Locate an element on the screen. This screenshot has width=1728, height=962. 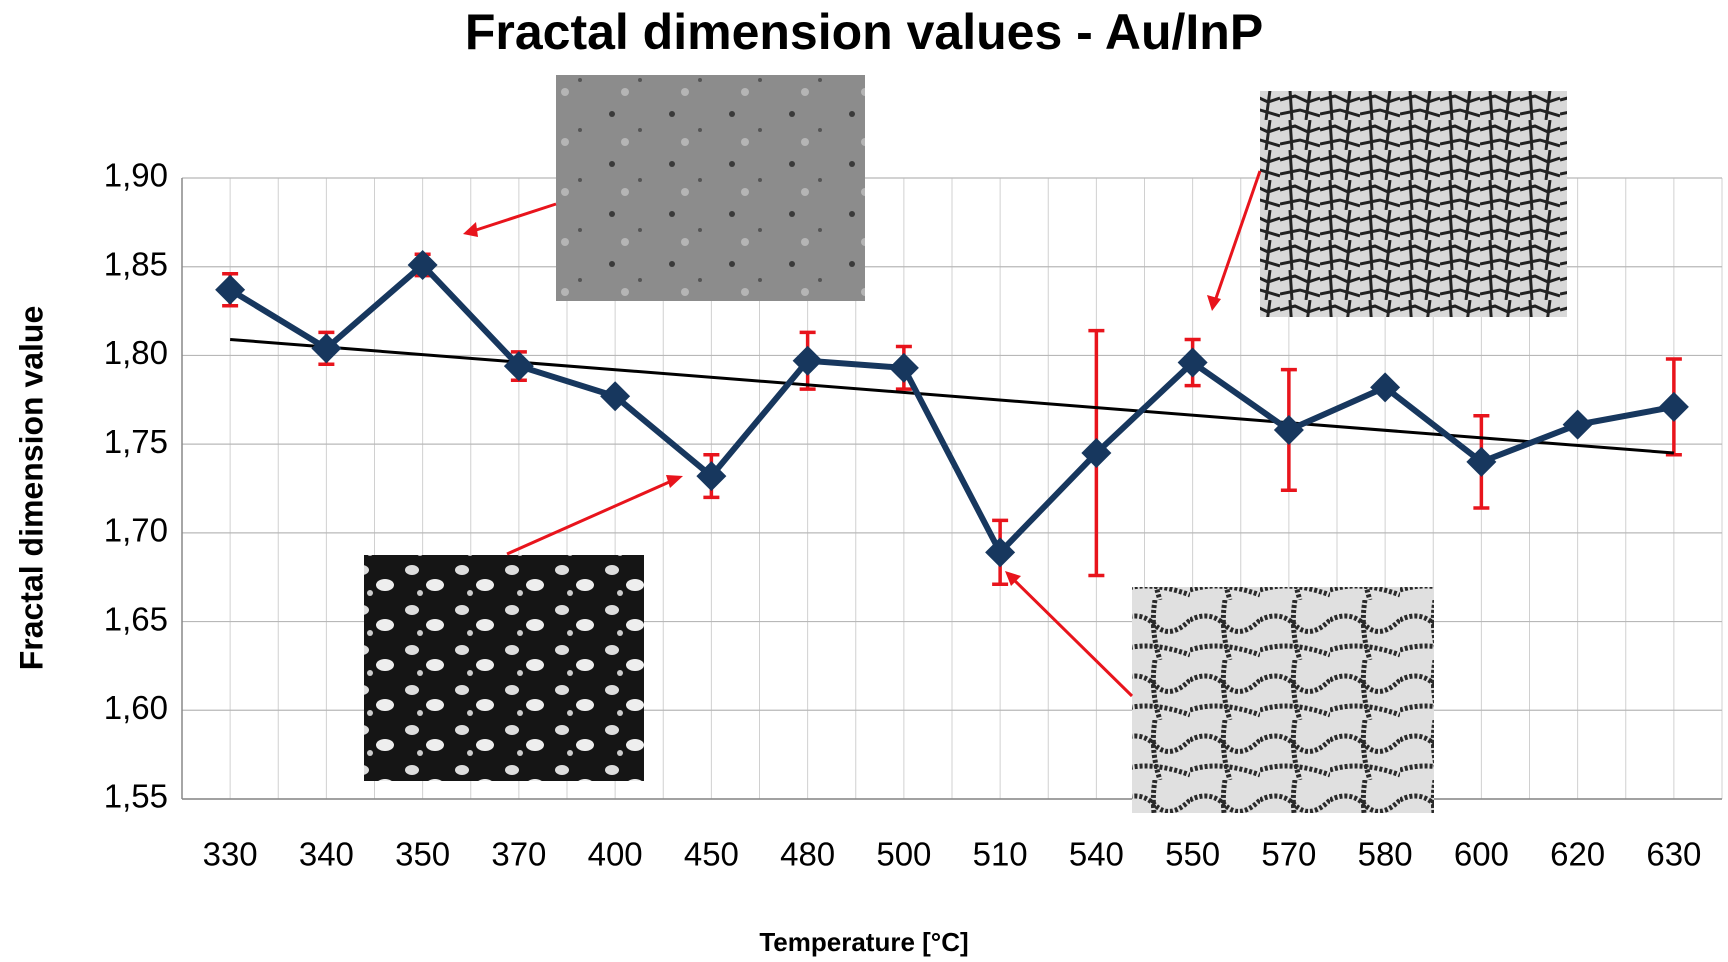
y-tick-label: 1,55 is located at coordinates (136, 796).